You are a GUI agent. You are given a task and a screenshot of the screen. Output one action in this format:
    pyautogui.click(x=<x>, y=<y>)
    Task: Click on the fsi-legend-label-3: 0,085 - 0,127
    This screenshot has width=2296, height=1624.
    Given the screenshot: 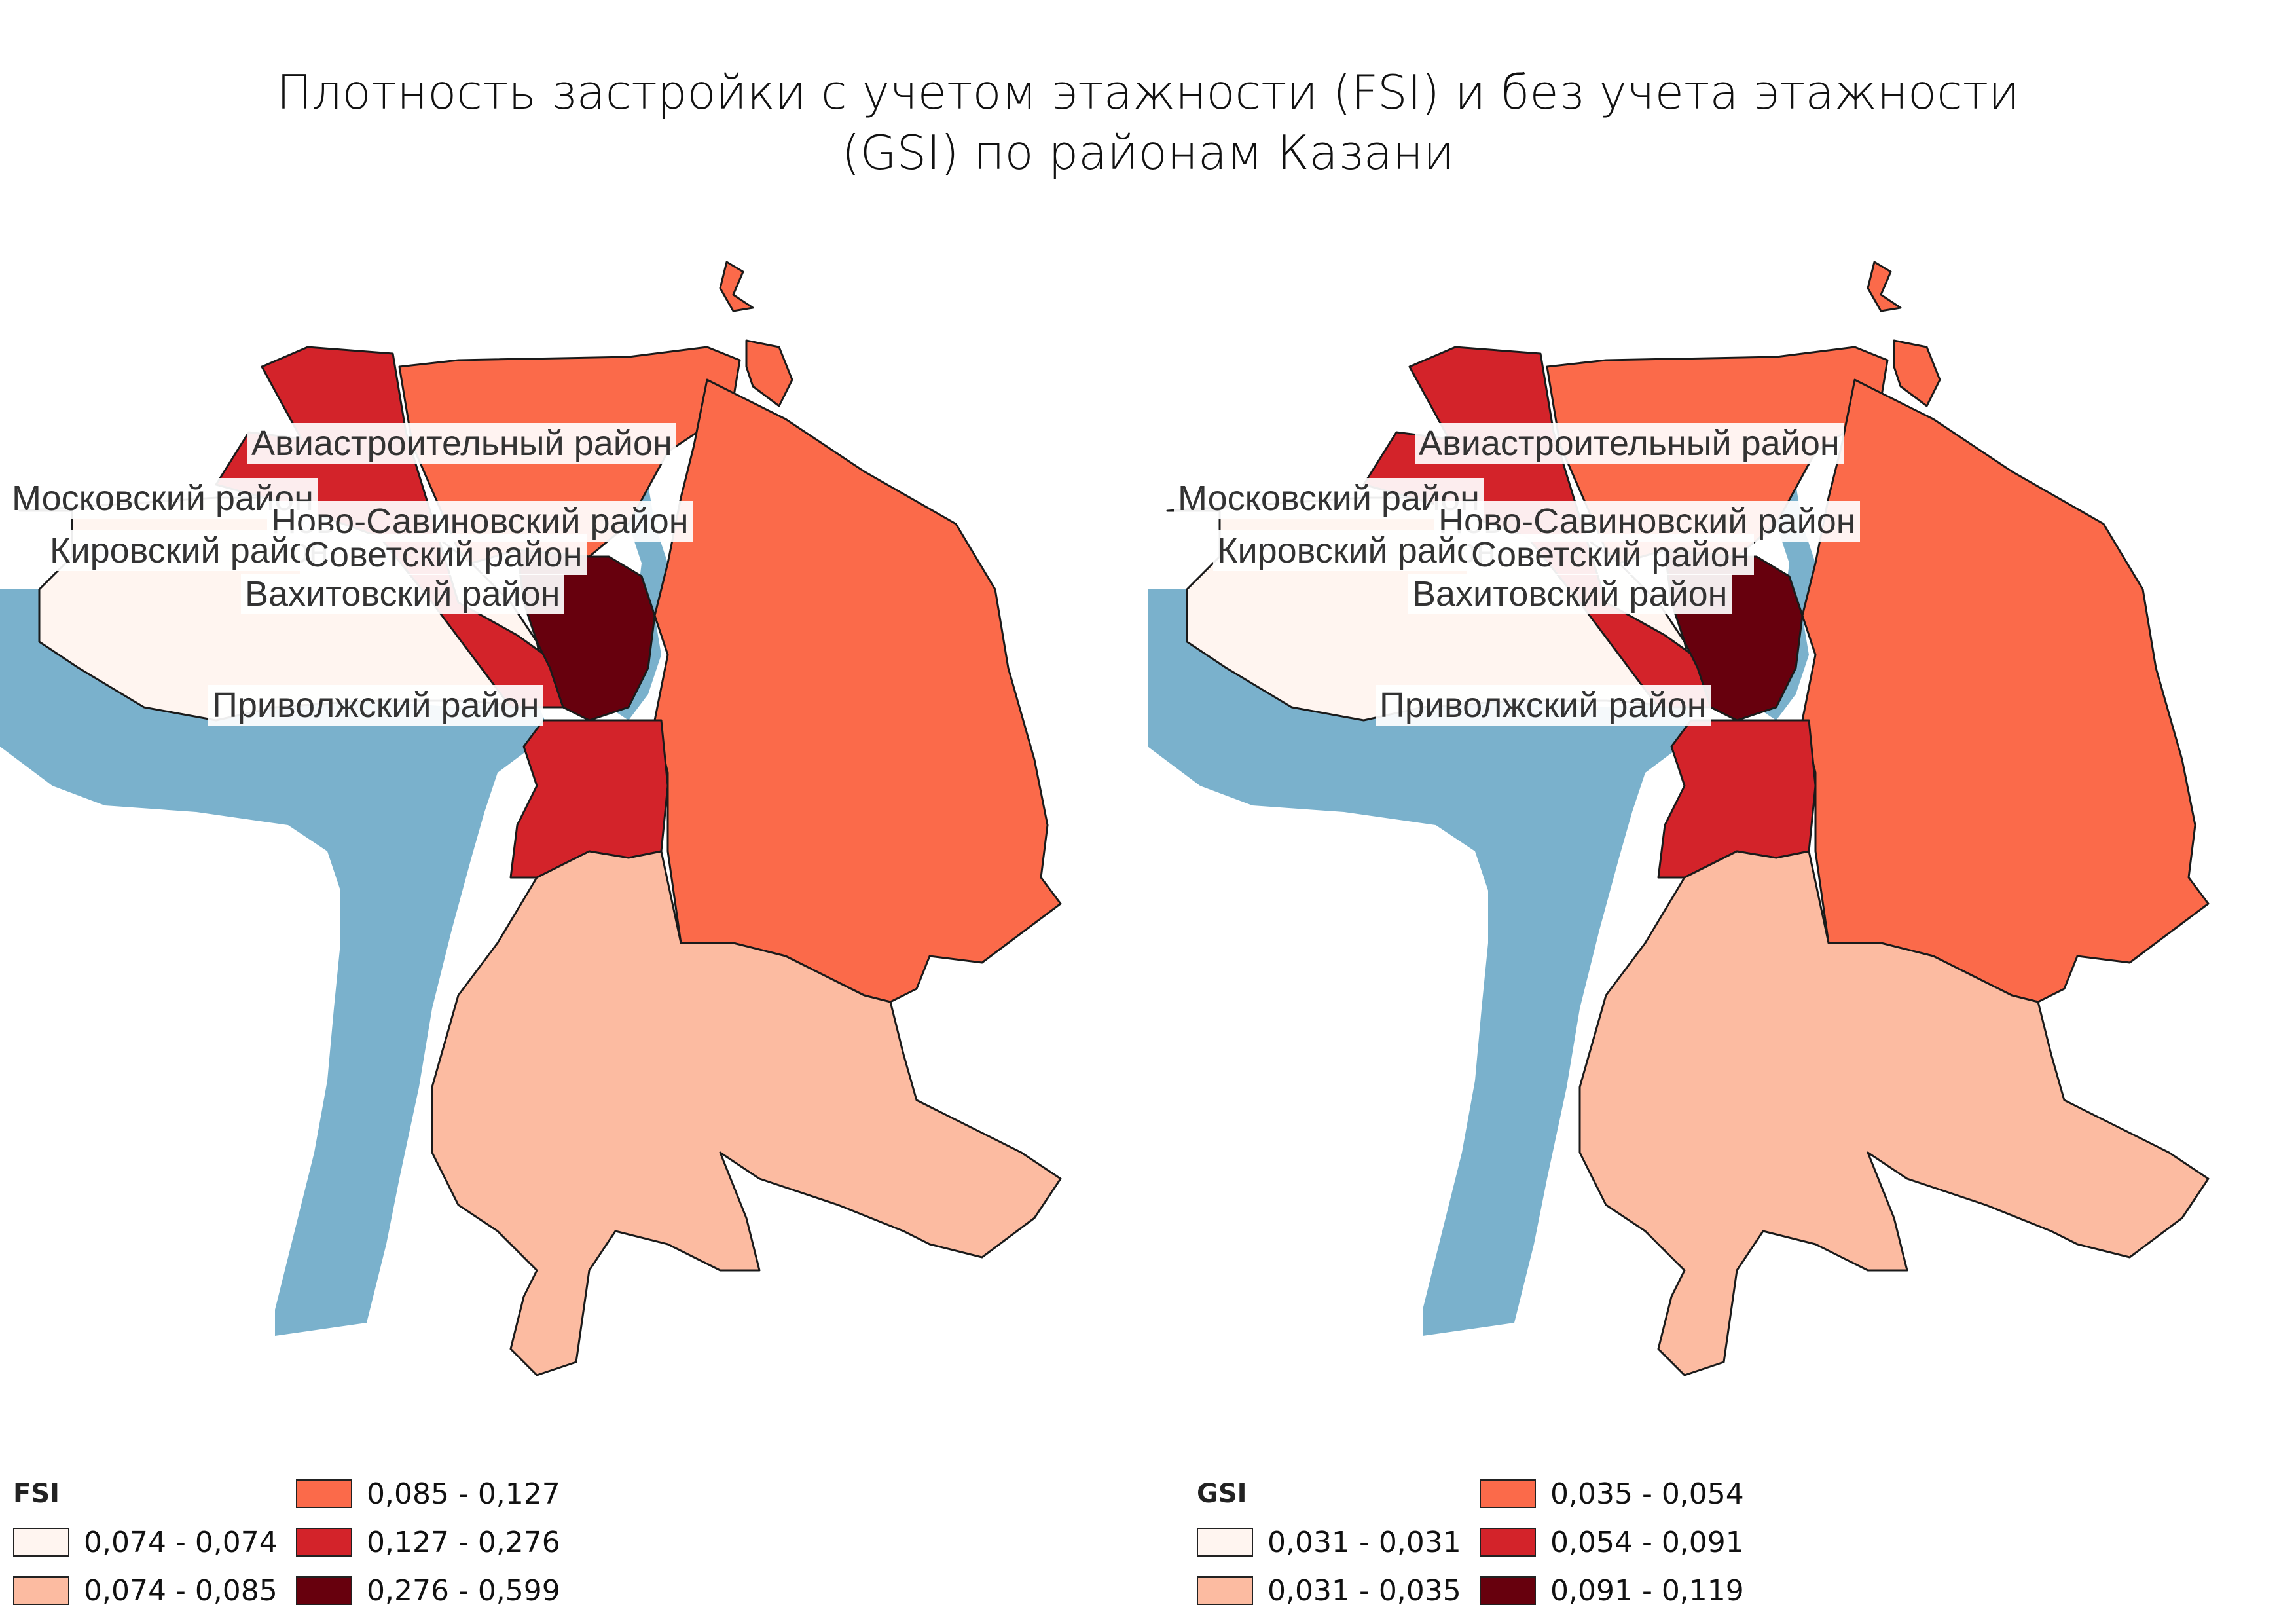 What is the action you would take?
    pyautogui.click(x=463, y=1494)
    